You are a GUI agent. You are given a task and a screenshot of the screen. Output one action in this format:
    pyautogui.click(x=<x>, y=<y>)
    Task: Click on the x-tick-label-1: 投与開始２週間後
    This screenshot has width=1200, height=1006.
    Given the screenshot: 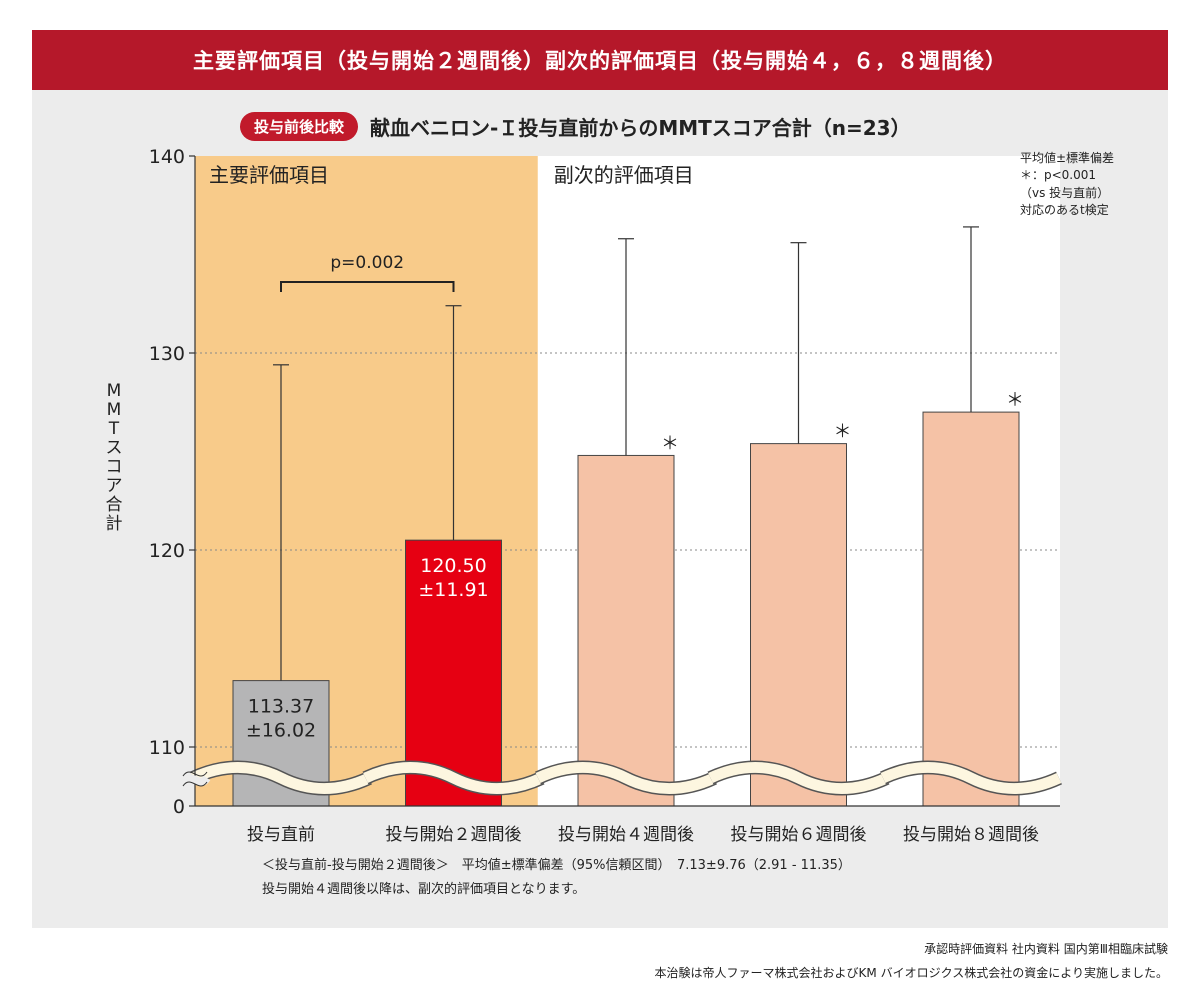 What is the action you would take?
    pyautogui.click(x=454, y=835)
    